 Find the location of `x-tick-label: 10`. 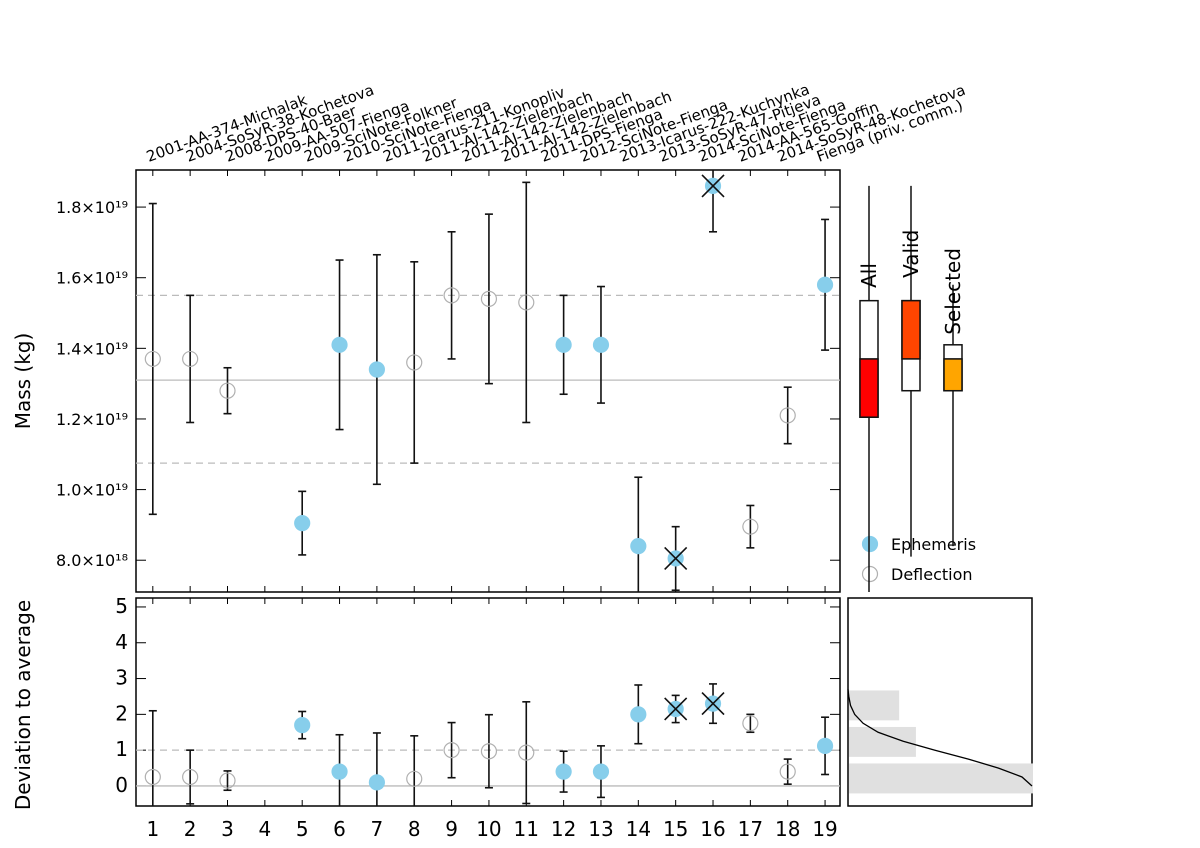

x-tick-label: 10 is located at coordinates (488, 829).